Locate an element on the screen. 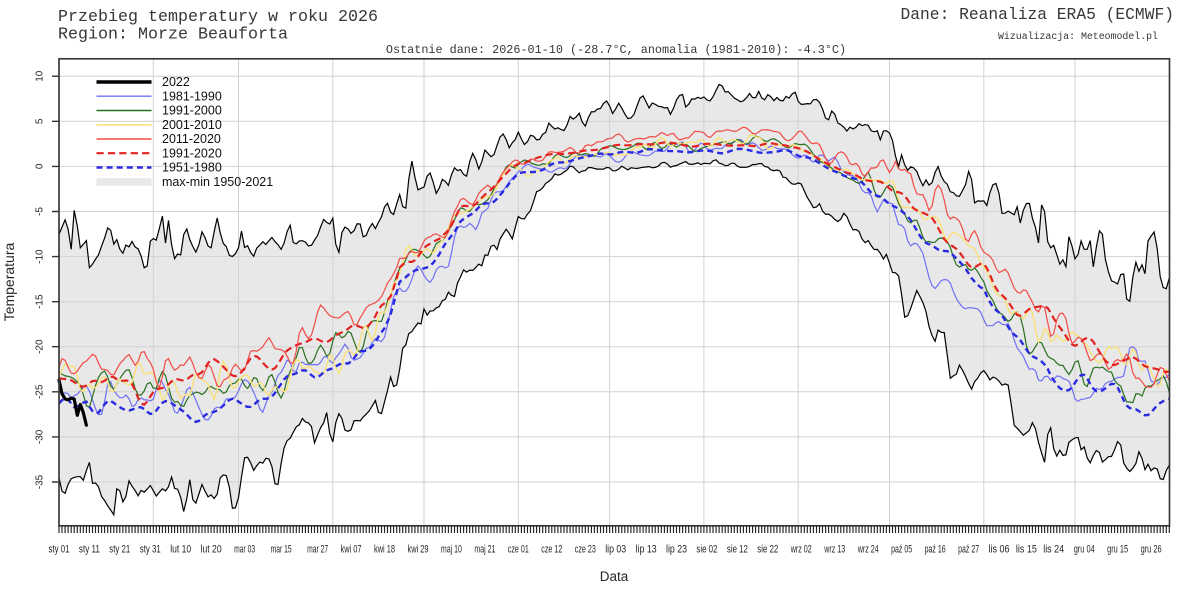 The height and width of the screenshot is (600, 1200). svg-text: -30 is located at coordinates (40, 436).